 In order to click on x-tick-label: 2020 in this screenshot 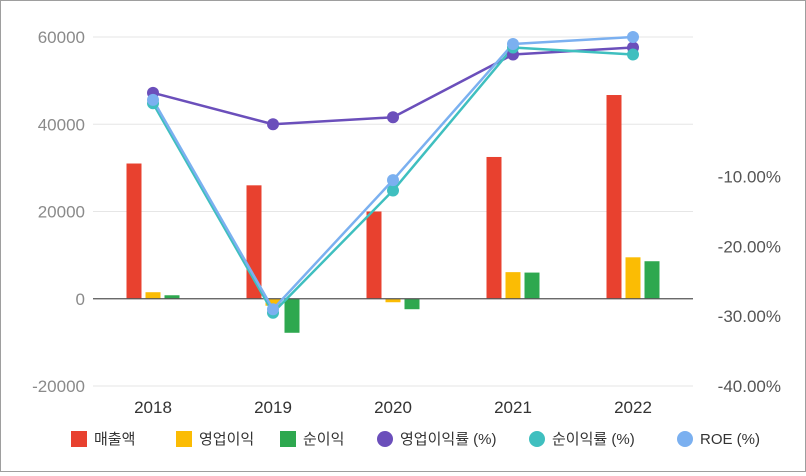, I will do `click(393, 407)`.